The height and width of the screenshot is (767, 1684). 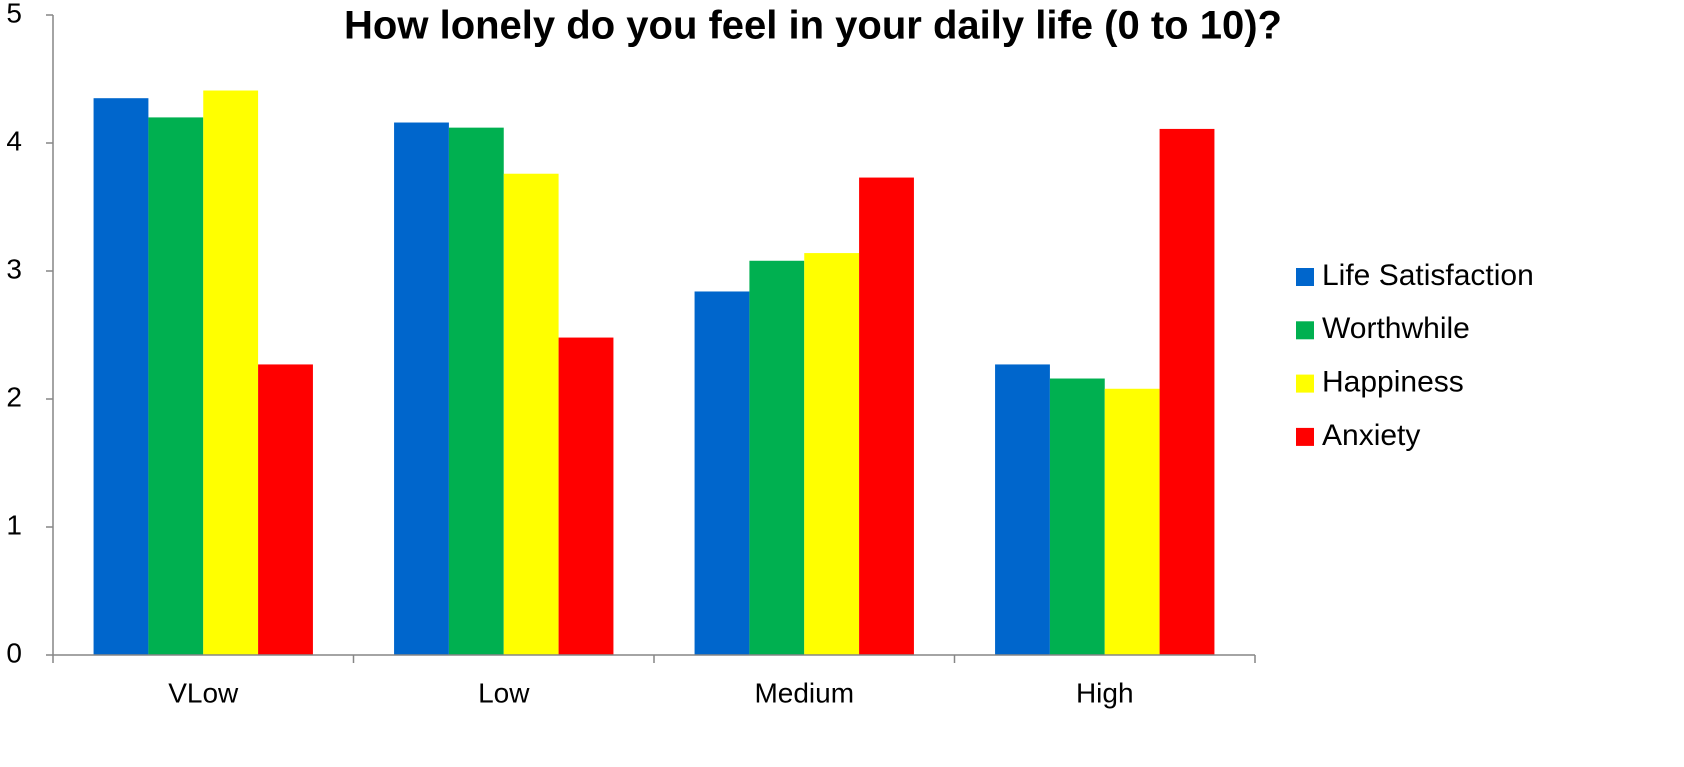 What do you see at coordinates (14, 652) in the screenshot?
I see `y-tick-label: 0` at bounding box center [14, 652].